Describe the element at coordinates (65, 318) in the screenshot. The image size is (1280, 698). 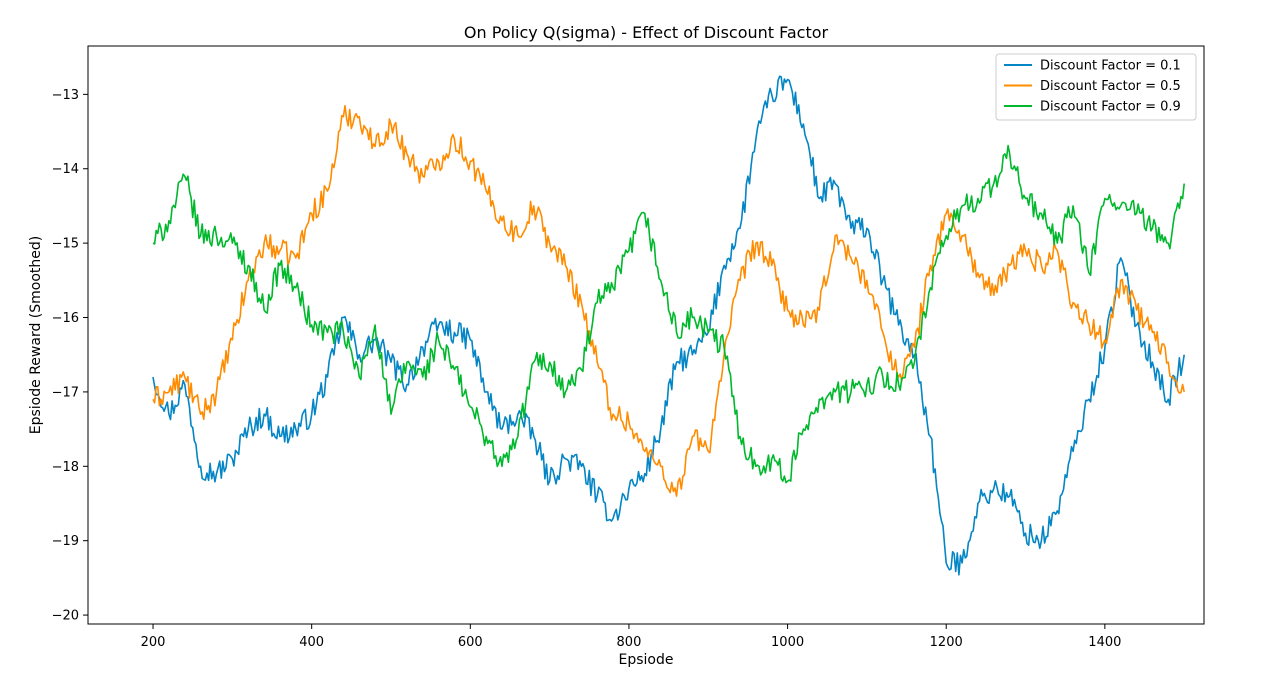
I see `y-tick-label: −16` at that location.